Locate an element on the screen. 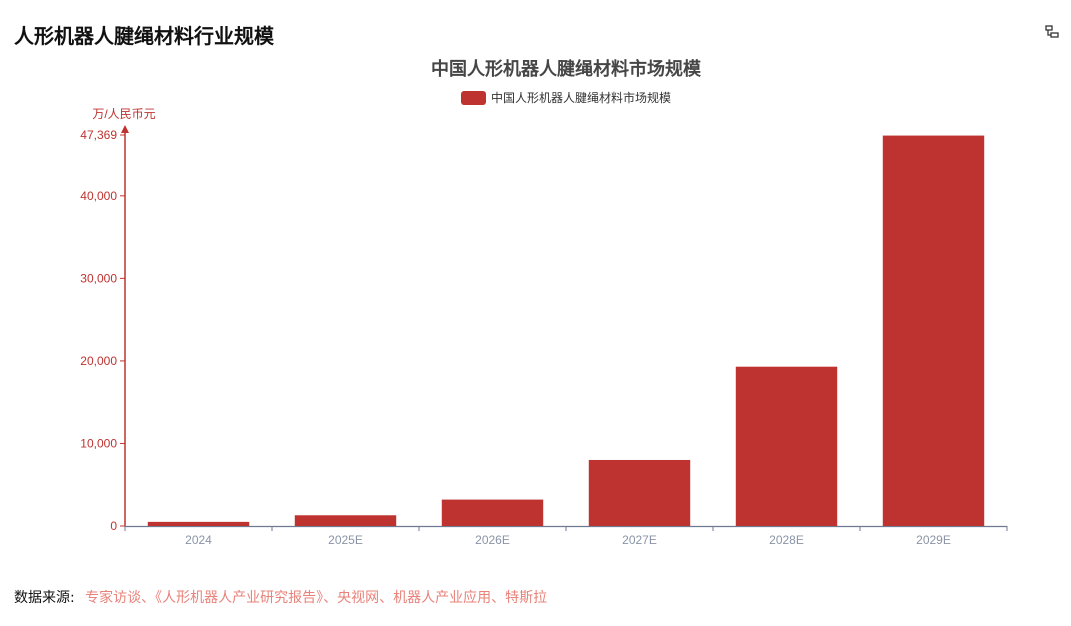 This screenshot has height=626, width=1071. x-tick-label: 2028E is located at coordinates (786, 540).